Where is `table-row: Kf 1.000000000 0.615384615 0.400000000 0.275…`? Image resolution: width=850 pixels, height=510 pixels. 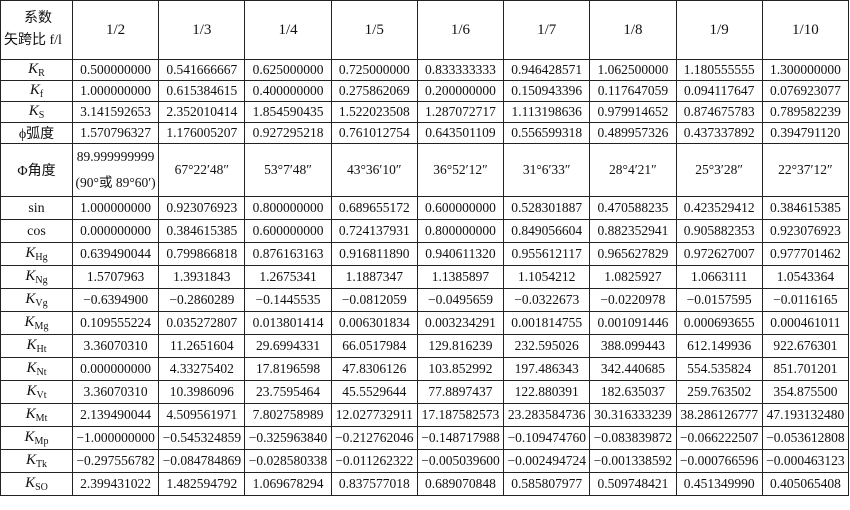 table-row: Kf 1.000000000 0.615384615 0.400000000 0.275… is located at coordinates (425, 91).